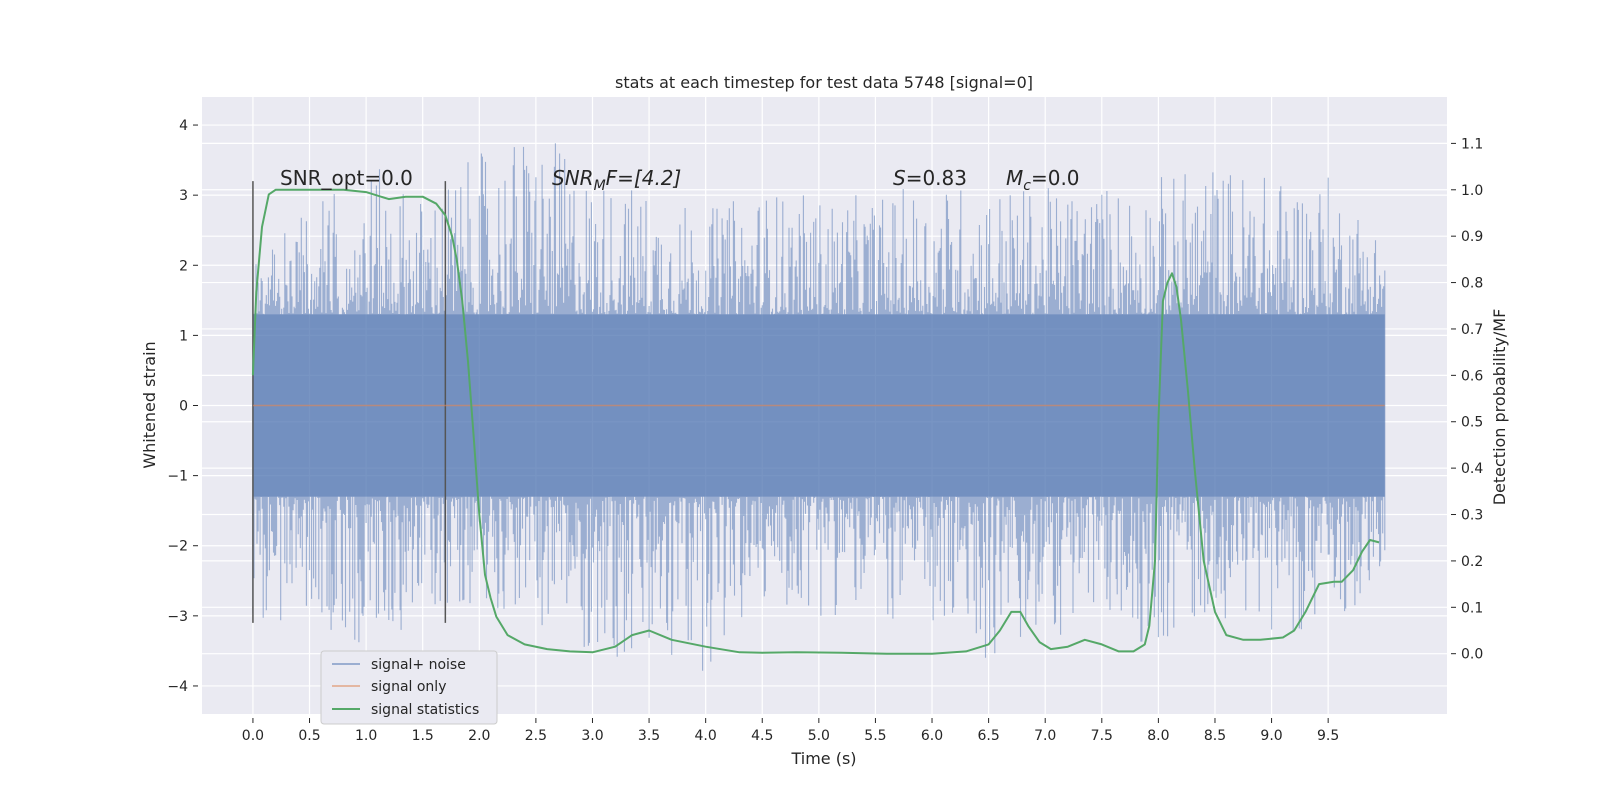 The width and height of the screenshot is (1600, 800). Describe the element at coordinates (1472, 423) in the screenshot. I see `y2-tick-label-0-5: 0.5` at that location.